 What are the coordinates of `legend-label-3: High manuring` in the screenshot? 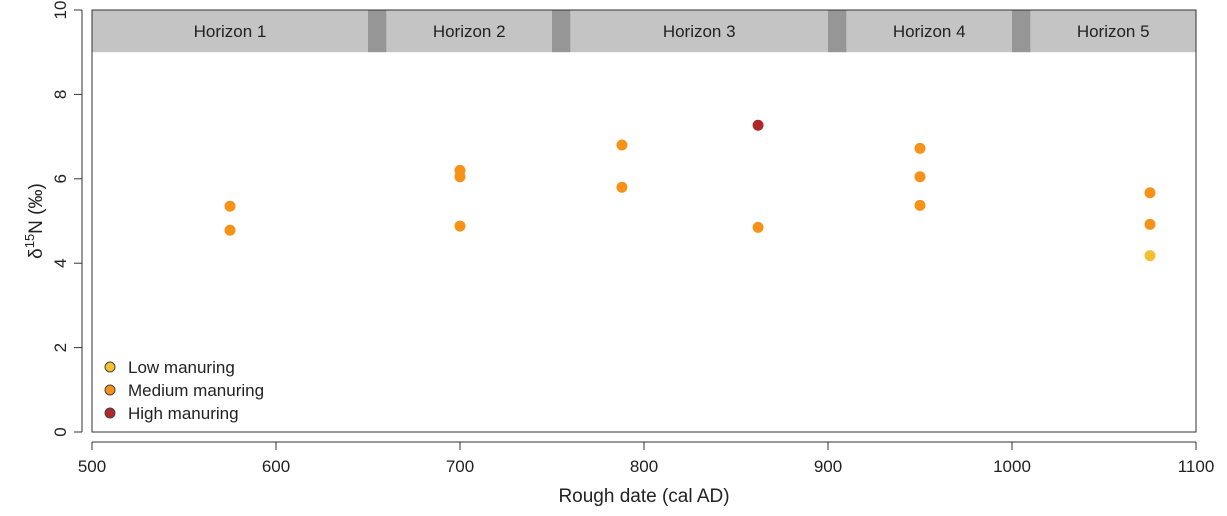 It's located at (183, 413).